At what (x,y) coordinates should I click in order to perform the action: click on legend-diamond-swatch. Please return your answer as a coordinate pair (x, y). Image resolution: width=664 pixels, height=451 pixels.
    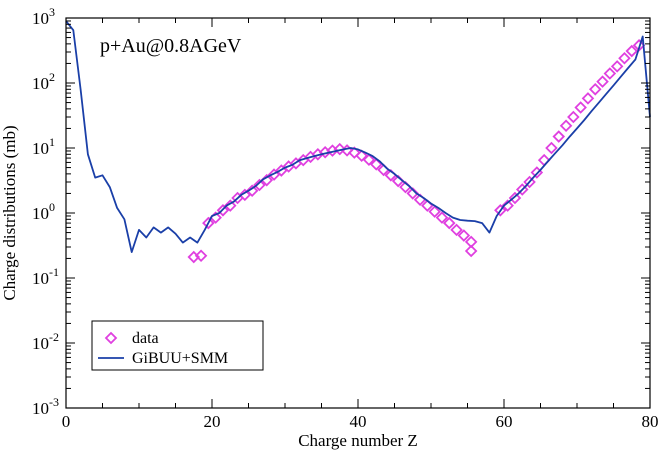
    Looking at the image, I should click on (111, 338).